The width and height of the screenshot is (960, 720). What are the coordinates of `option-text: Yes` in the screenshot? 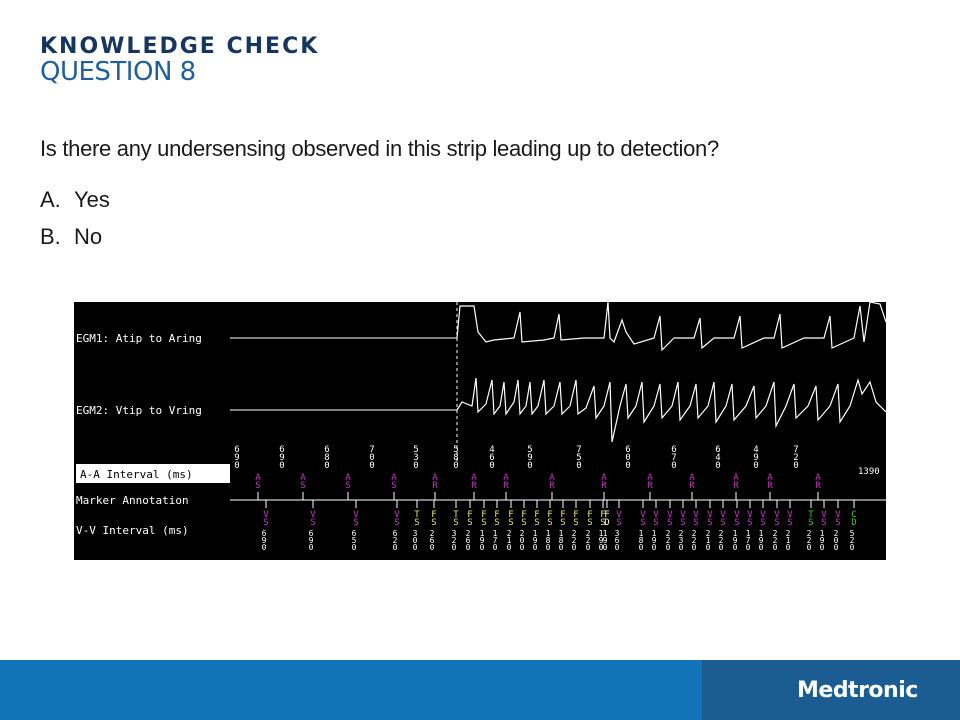 It's located at (92, 199).